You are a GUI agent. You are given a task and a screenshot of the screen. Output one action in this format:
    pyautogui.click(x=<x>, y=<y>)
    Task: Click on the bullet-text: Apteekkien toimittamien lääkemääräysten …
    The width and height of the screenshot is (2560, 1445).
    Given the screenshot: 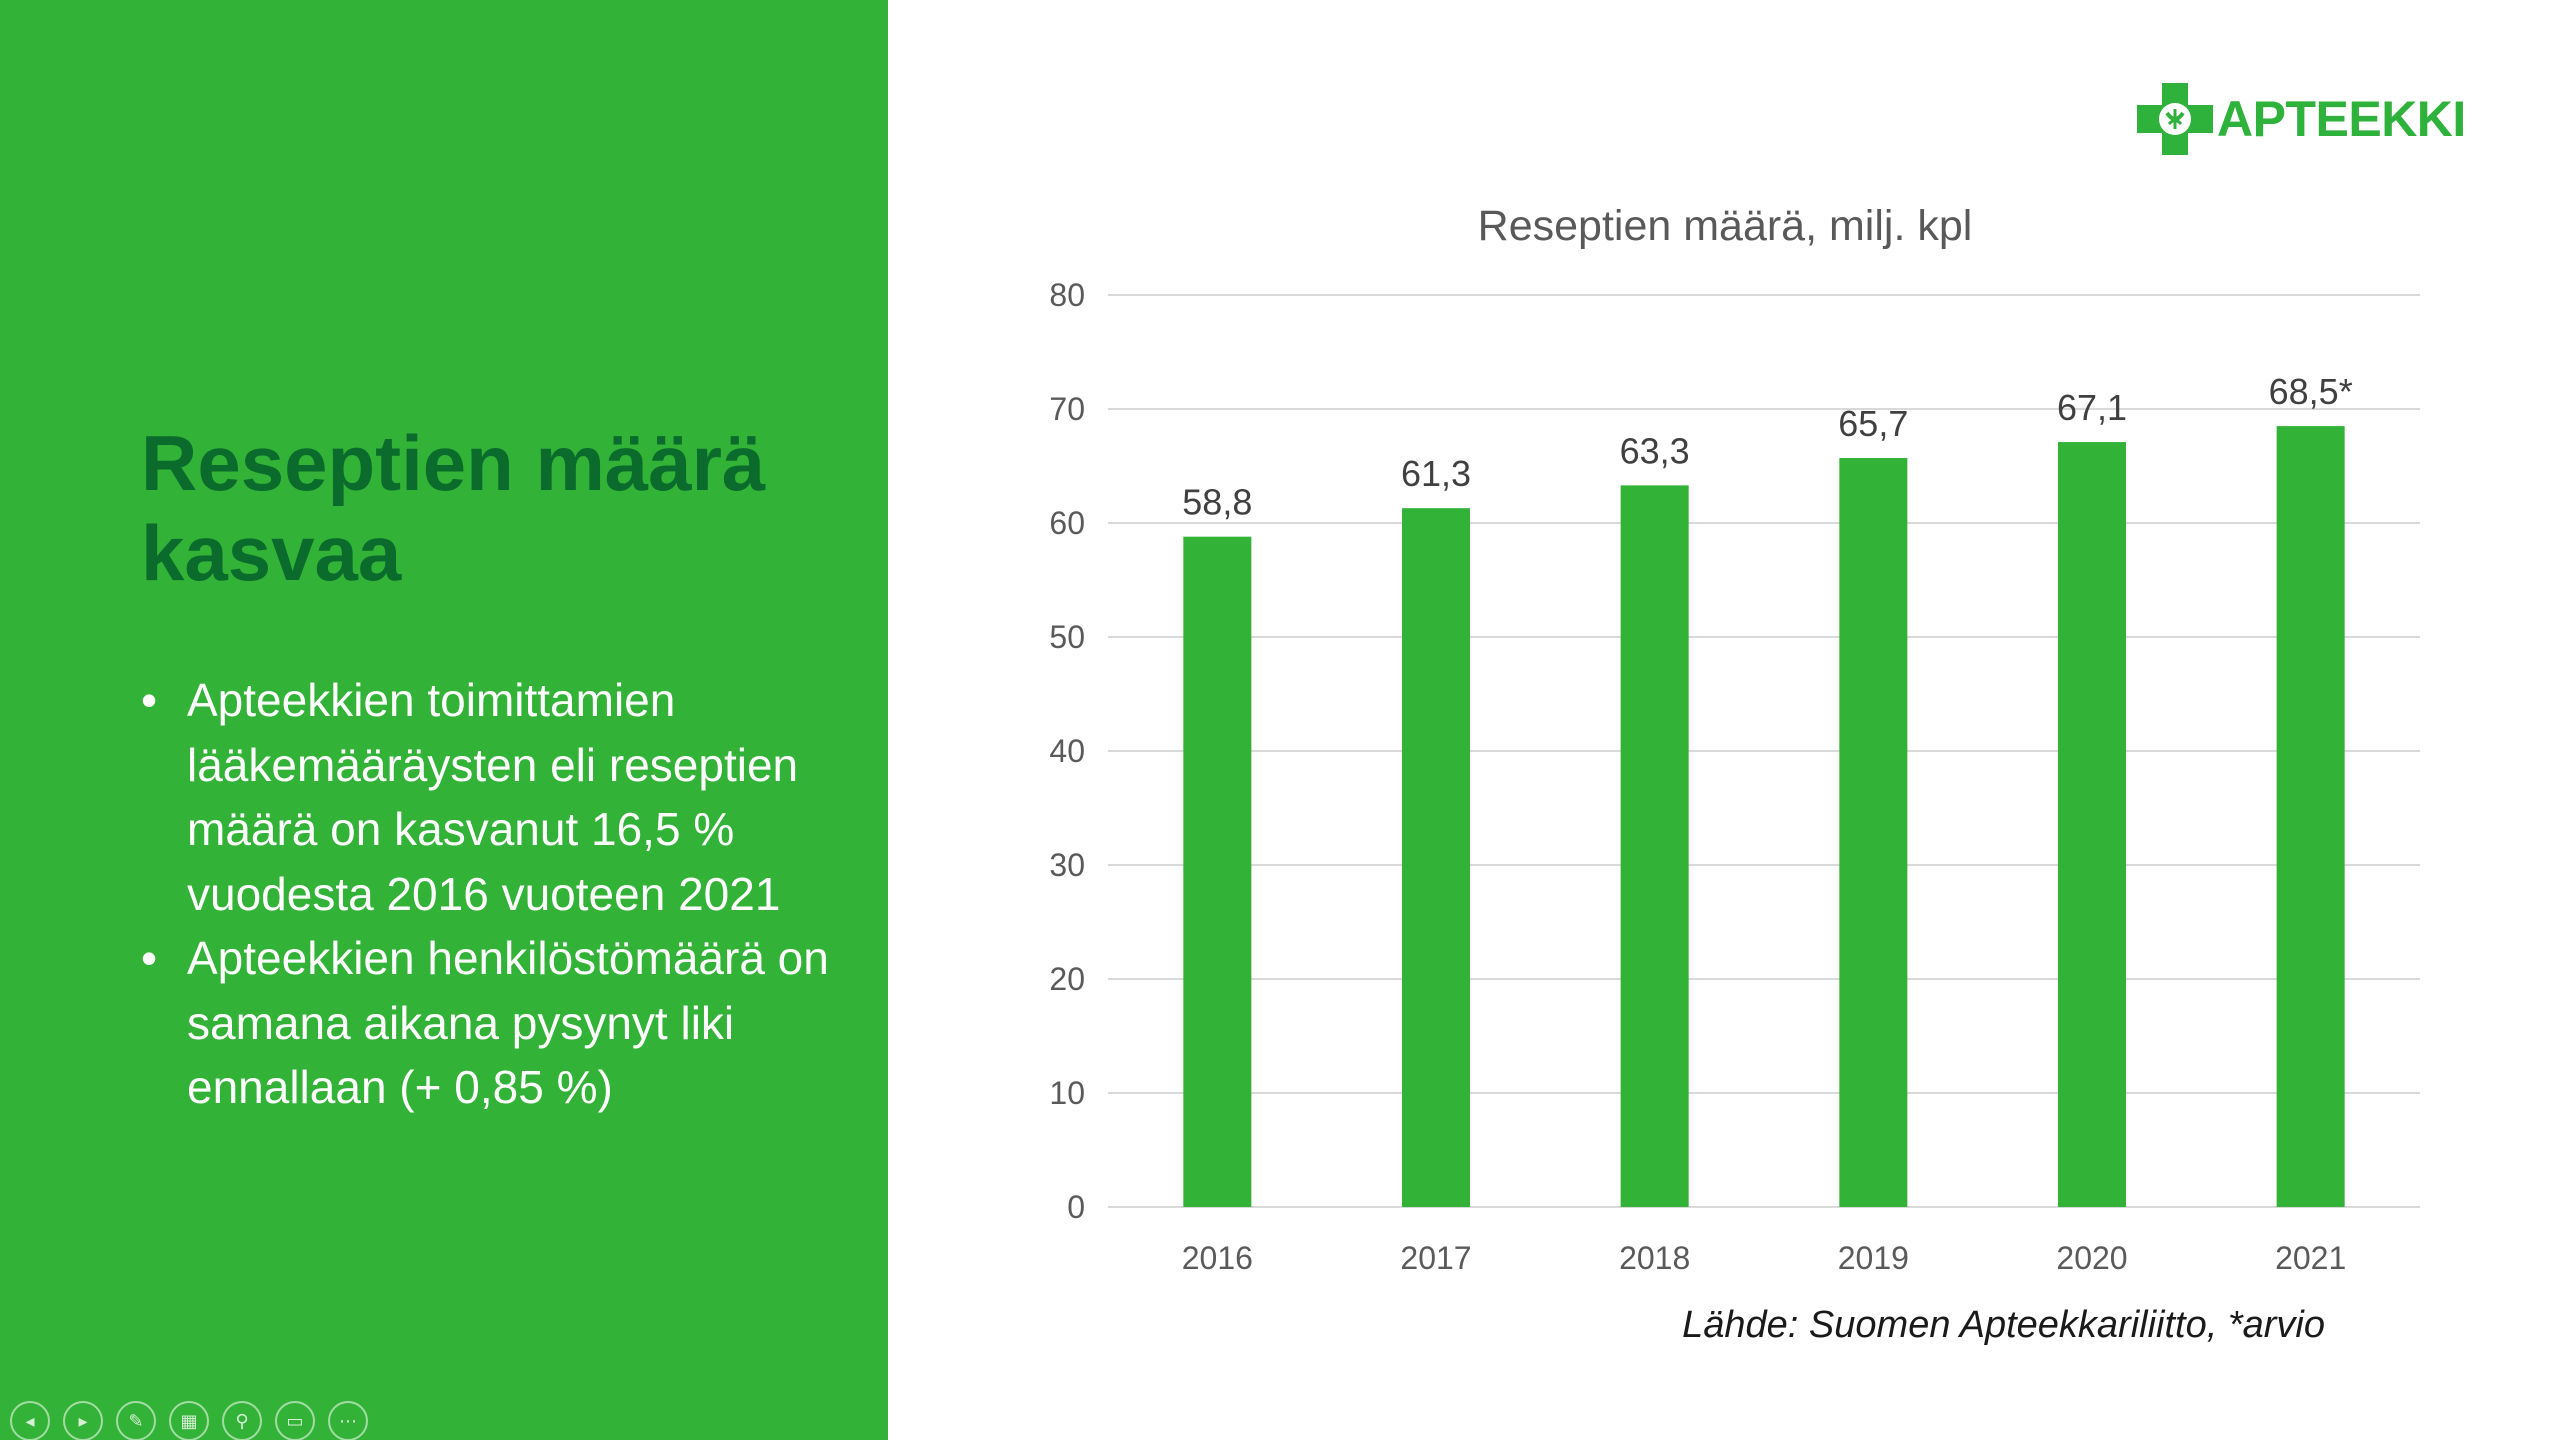 What is the action you would take?
    pyautogui.click(x=493, y=797)
    